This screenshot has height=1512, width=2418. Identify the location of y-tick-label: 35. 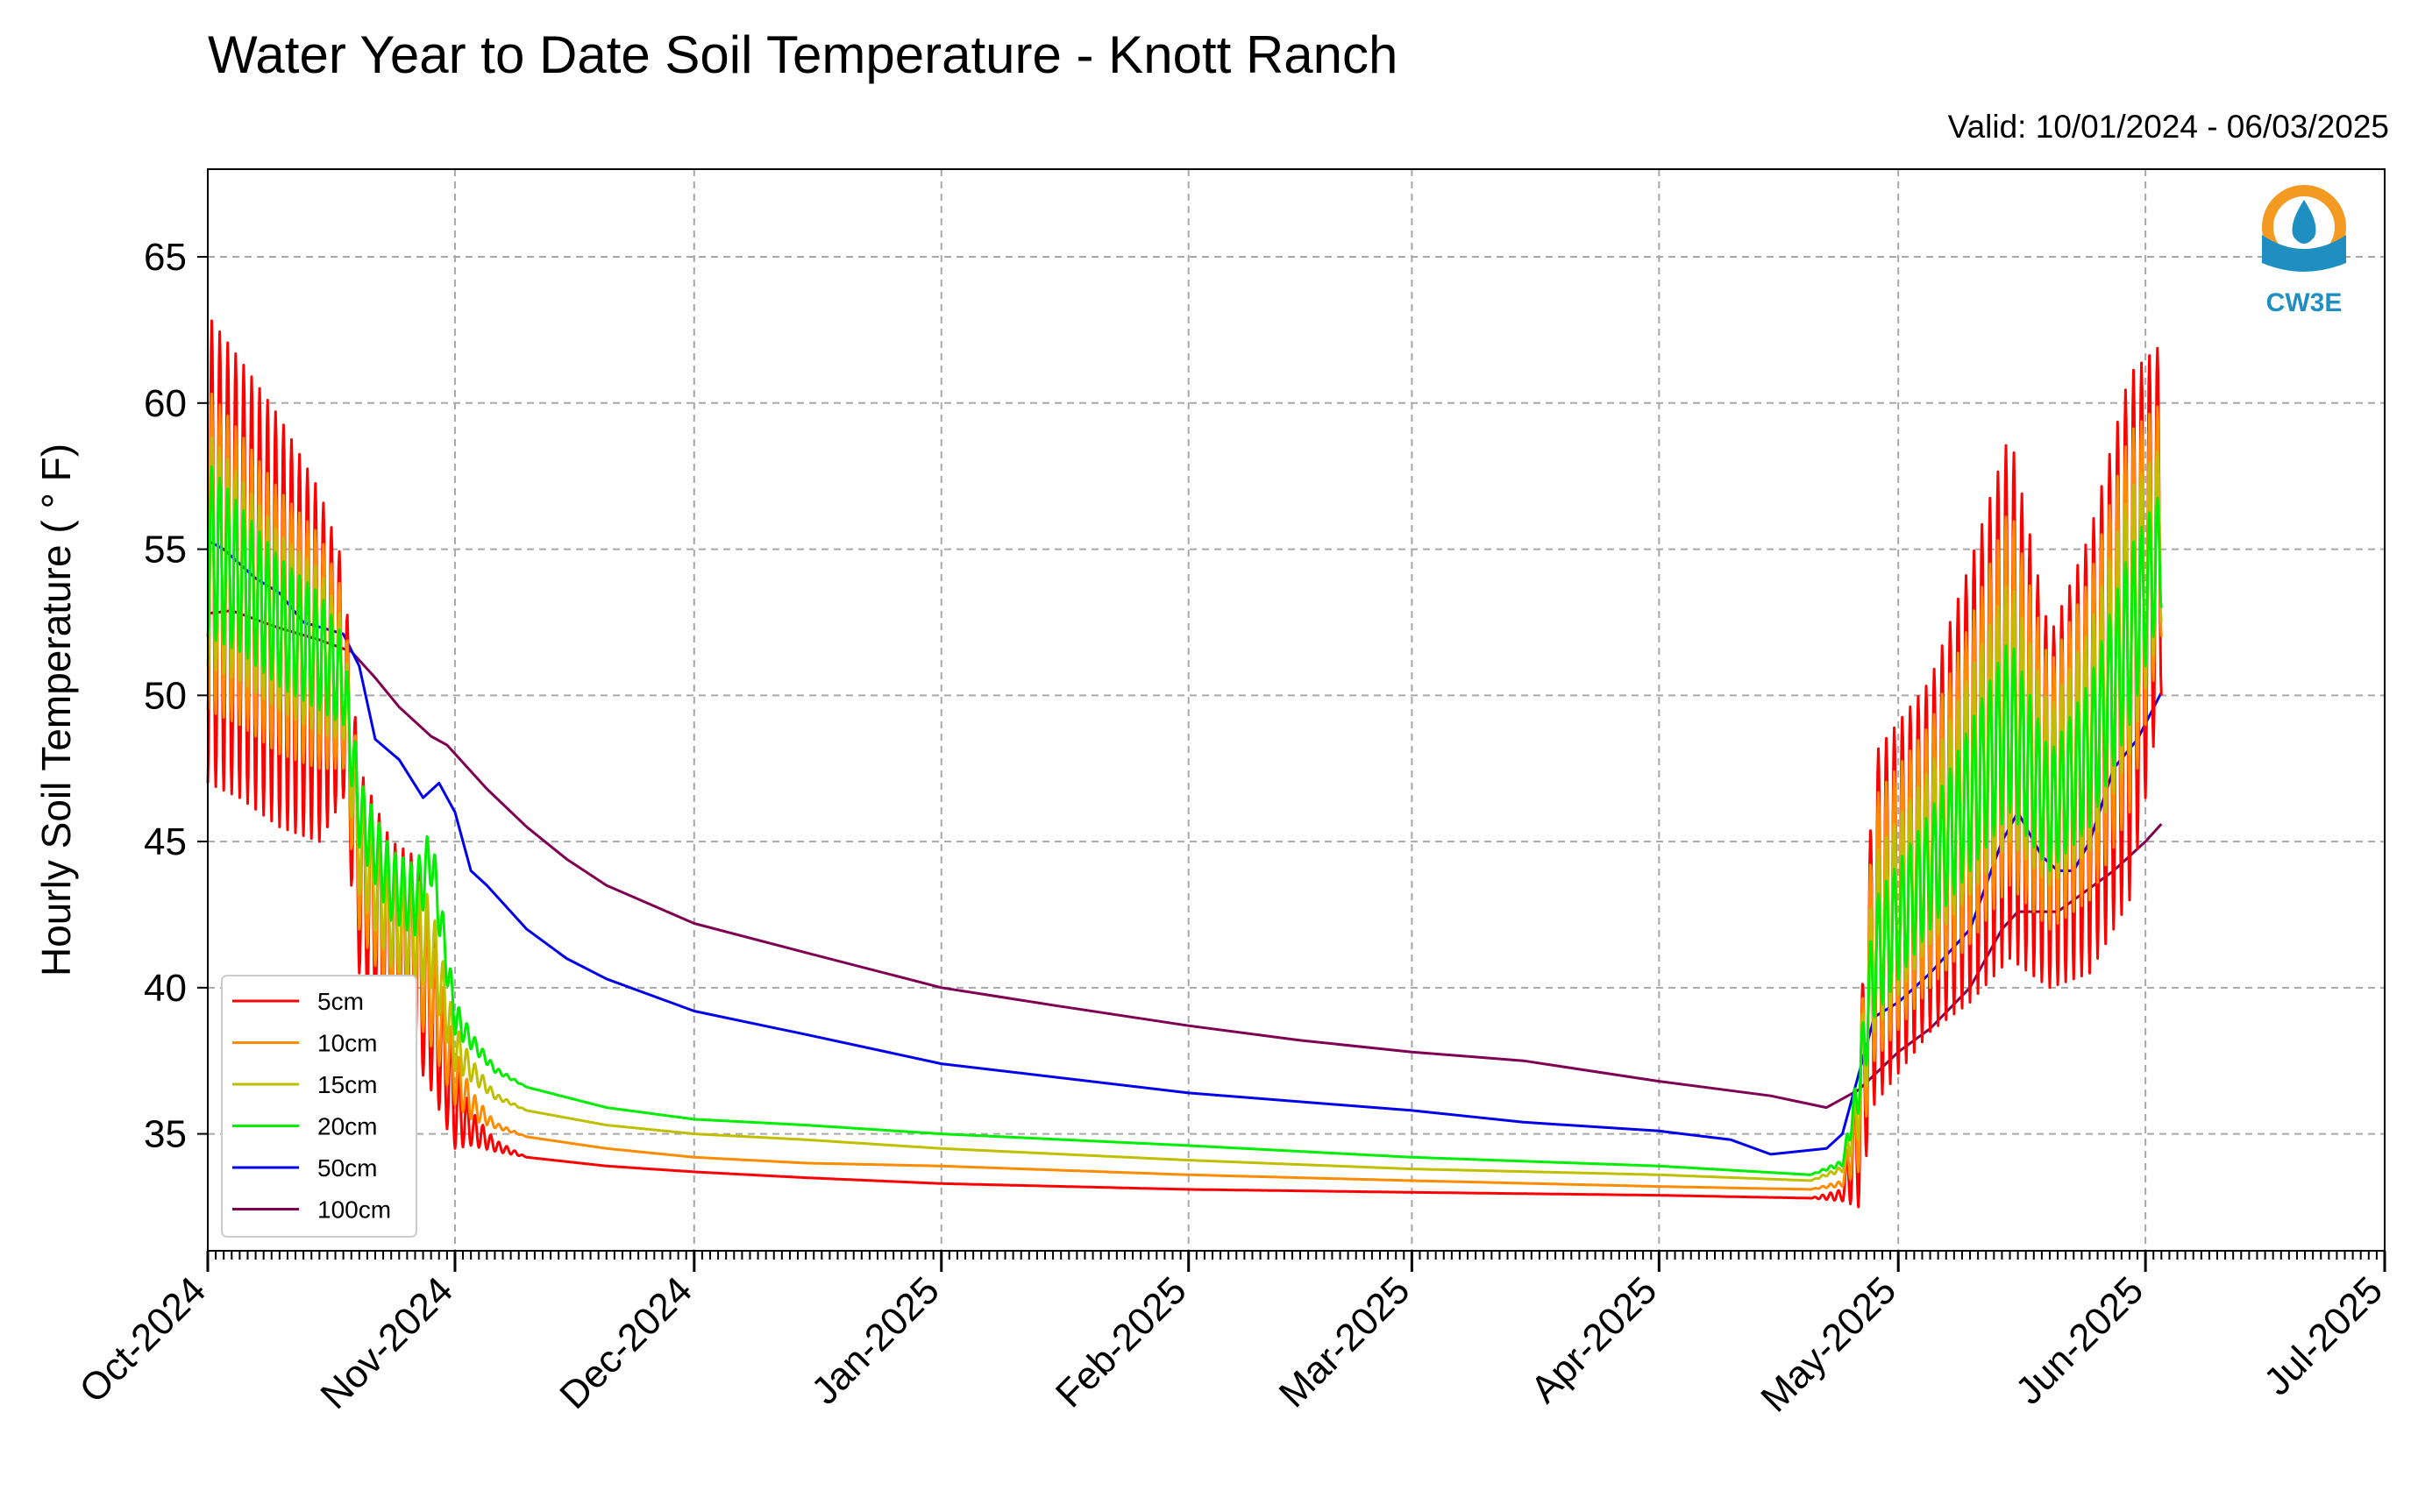
(165, 1134).